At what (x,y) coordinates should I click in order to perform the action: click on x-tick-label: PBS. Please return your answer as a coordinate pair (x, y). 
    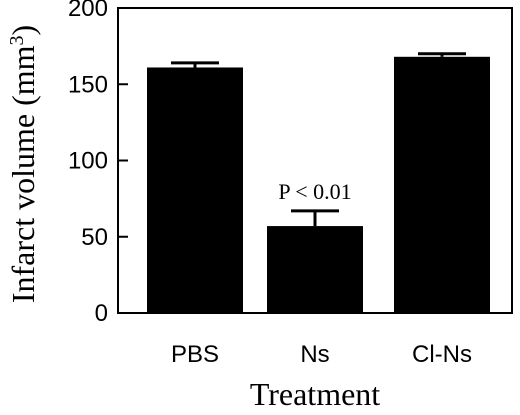
    Looking at the image, I should click on (195, 354).